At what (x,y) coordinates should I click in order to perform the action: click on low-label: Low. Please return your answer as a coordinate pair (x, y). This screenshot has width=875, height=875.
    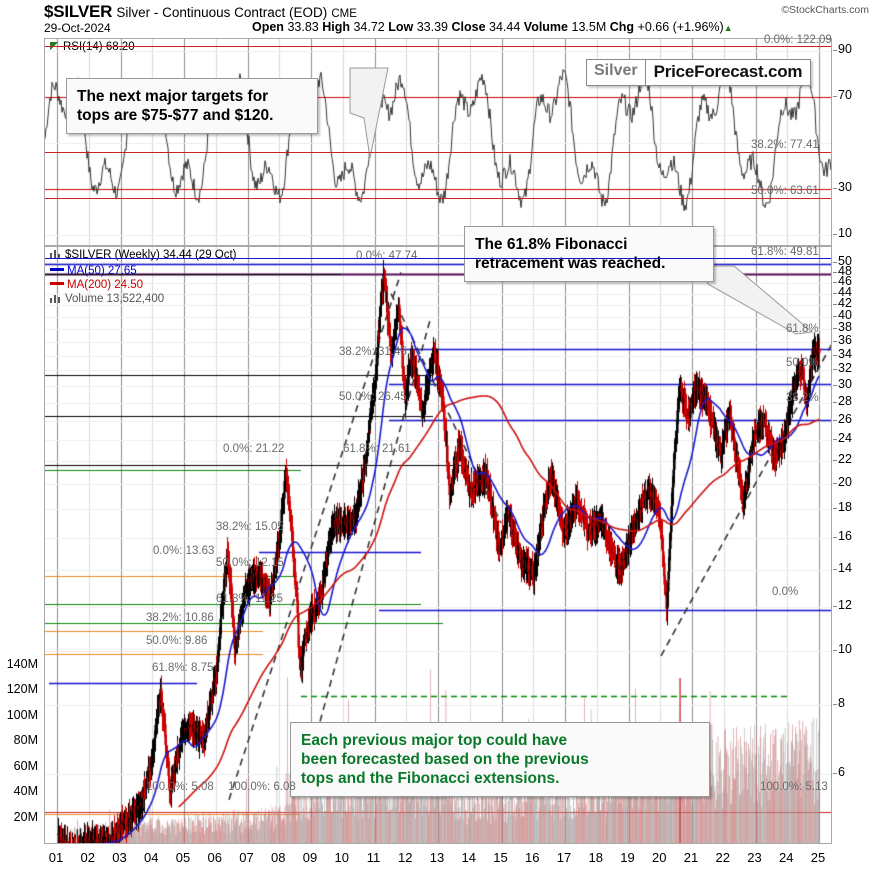
    Looking at the image, I should click on (401, 27).